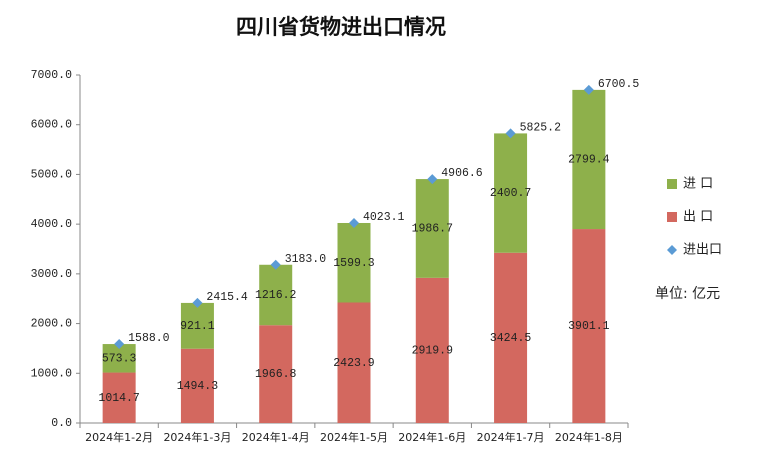 The height and width of the screenshot is (458, 761). What do you see at coordinates (702, 250) in the screenshot?
I see `legend-label: 进出口` at bounding box center [702, 250].